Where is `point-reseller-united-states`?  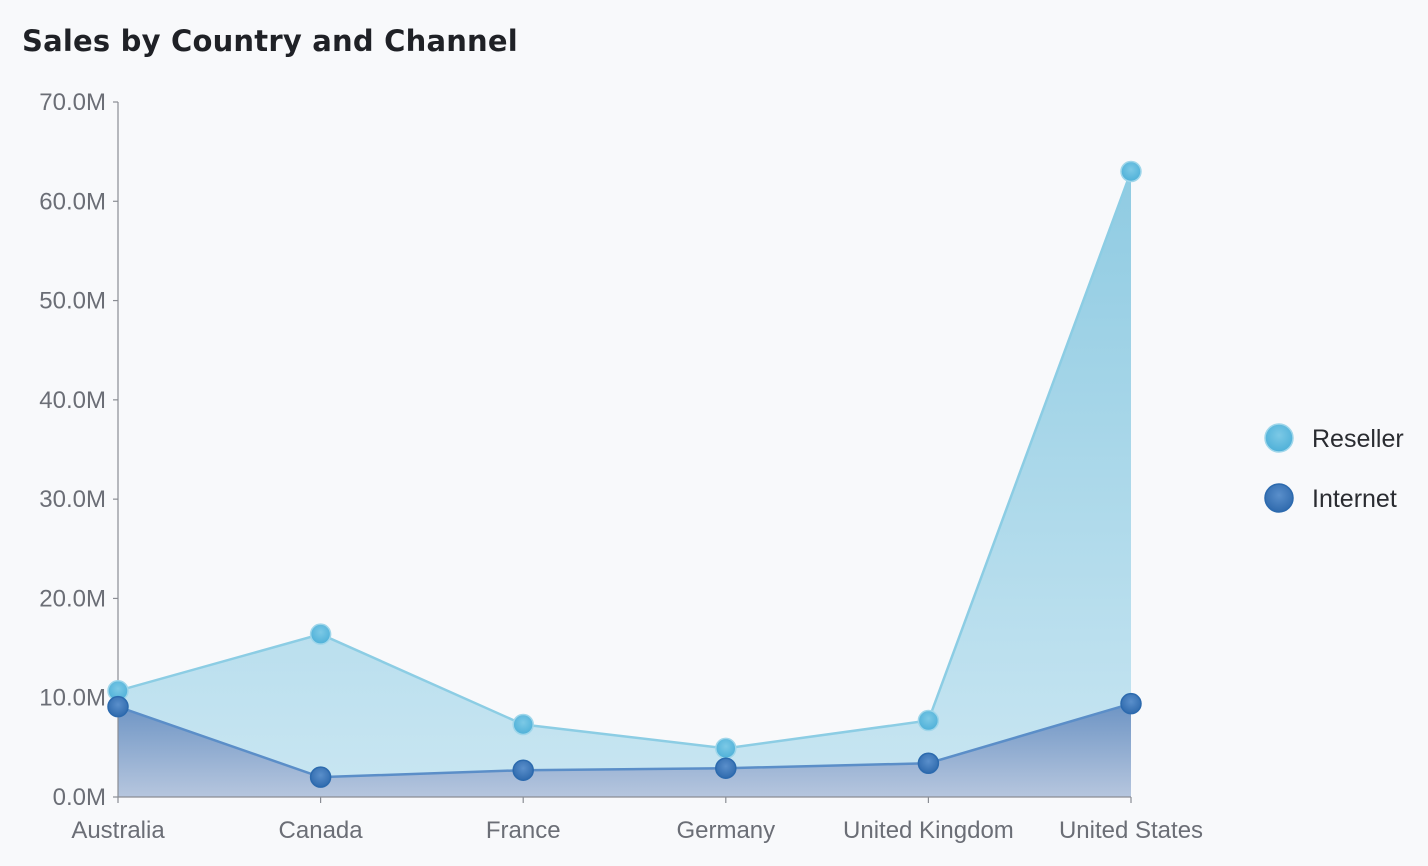 point-reseller-united-states is located at coordinates (1131, 171).